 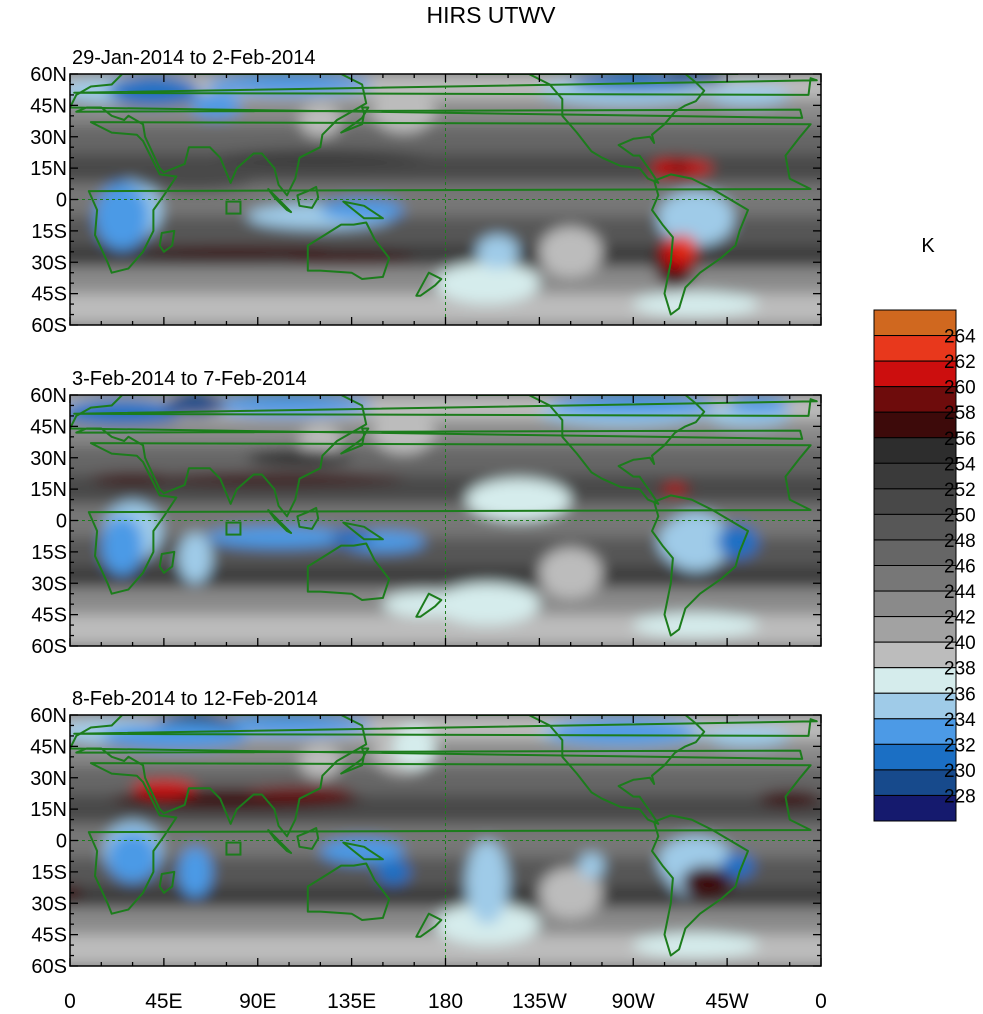 What do you see at coordinates (257, 1001) in the screenshot?
I see `lon-label: 90E` at bounding box center [257, 1001].